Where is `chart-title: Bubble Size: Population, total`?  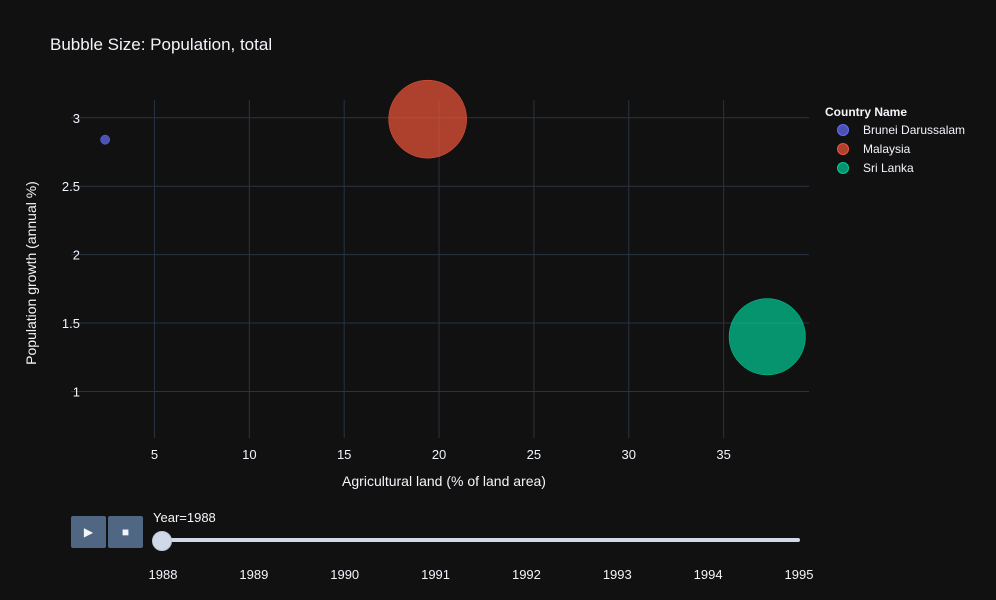
chart-title: Bubble Size: Population, total is located at coordinates (161, 44).